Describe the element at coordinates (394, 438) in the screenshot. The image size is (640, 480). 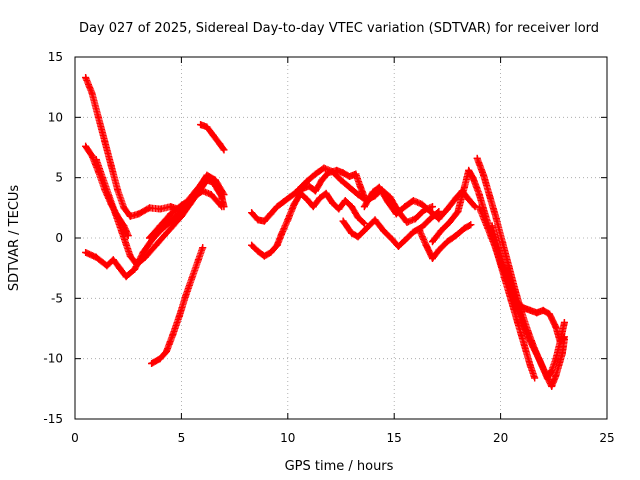
I see `x-tick-label: 15` at that location.